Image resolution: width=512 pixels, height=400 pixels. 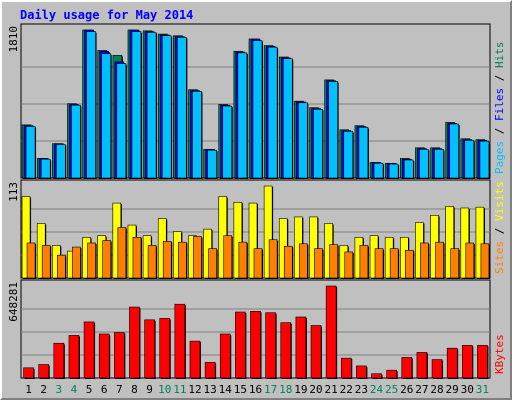 What do you see at coordinates (149, 389) in the screenshot?
I see `x-tick-label: 9` at bounding box center [149, 389].